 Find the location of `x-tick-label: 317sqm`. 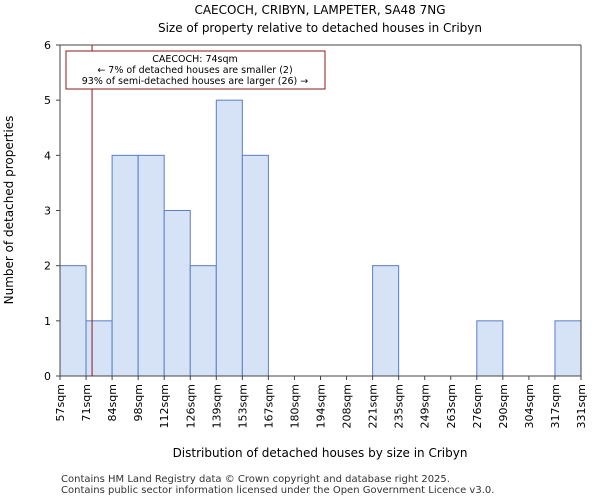

x-tick-label: 317sqm is located at coordinates (555, 406).